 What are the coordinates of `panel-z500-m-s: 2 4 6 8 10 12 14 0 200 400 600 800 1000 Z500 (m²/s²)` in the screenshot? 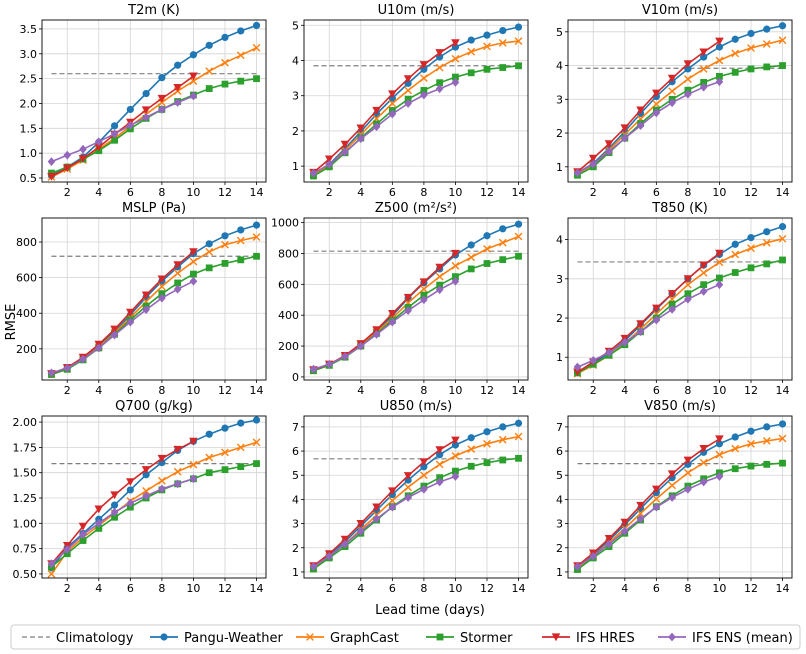 It's located at (400, 299).